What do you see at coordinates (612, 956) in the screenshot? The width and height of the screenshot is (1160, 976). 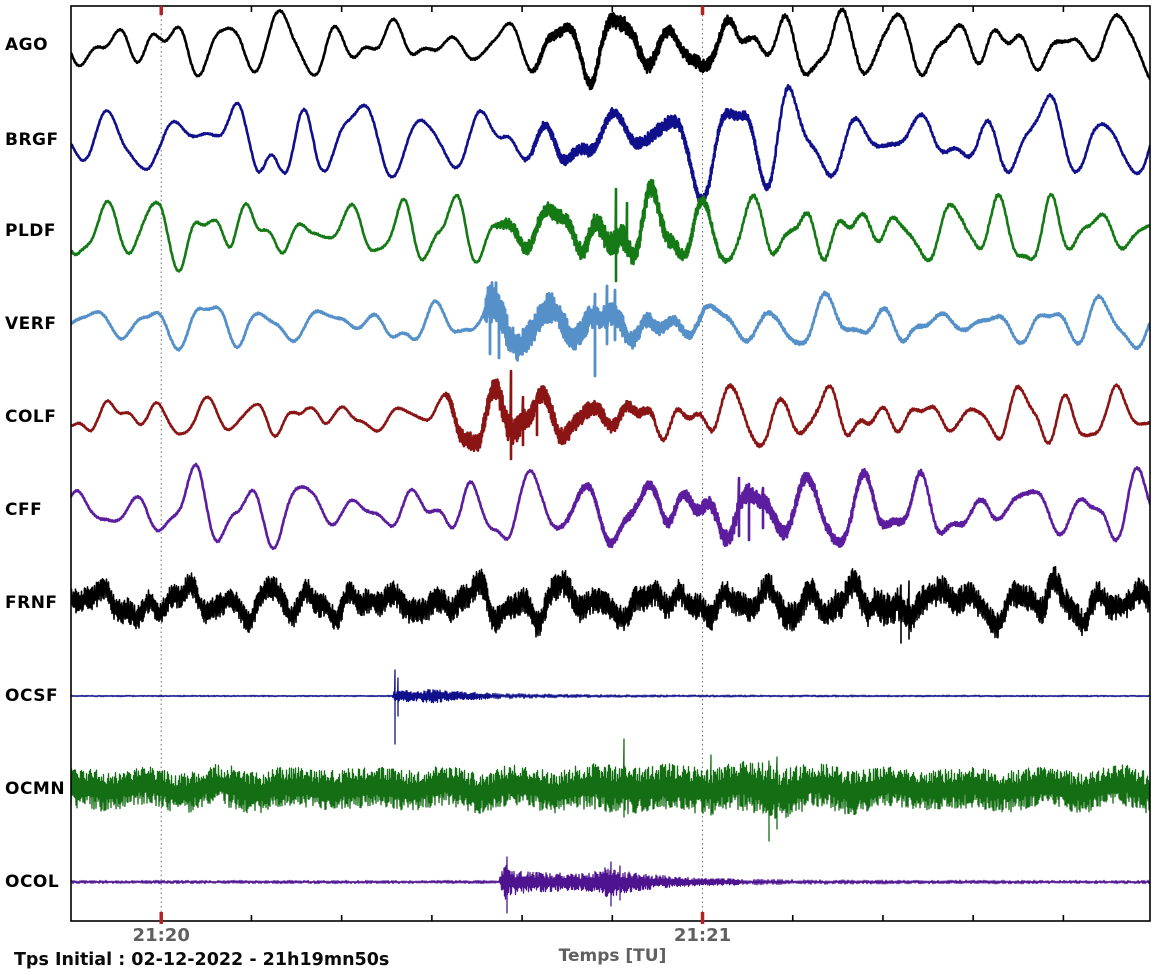 I see `x-axis-title: Temps [TU]` at bounding box center [612, 956].